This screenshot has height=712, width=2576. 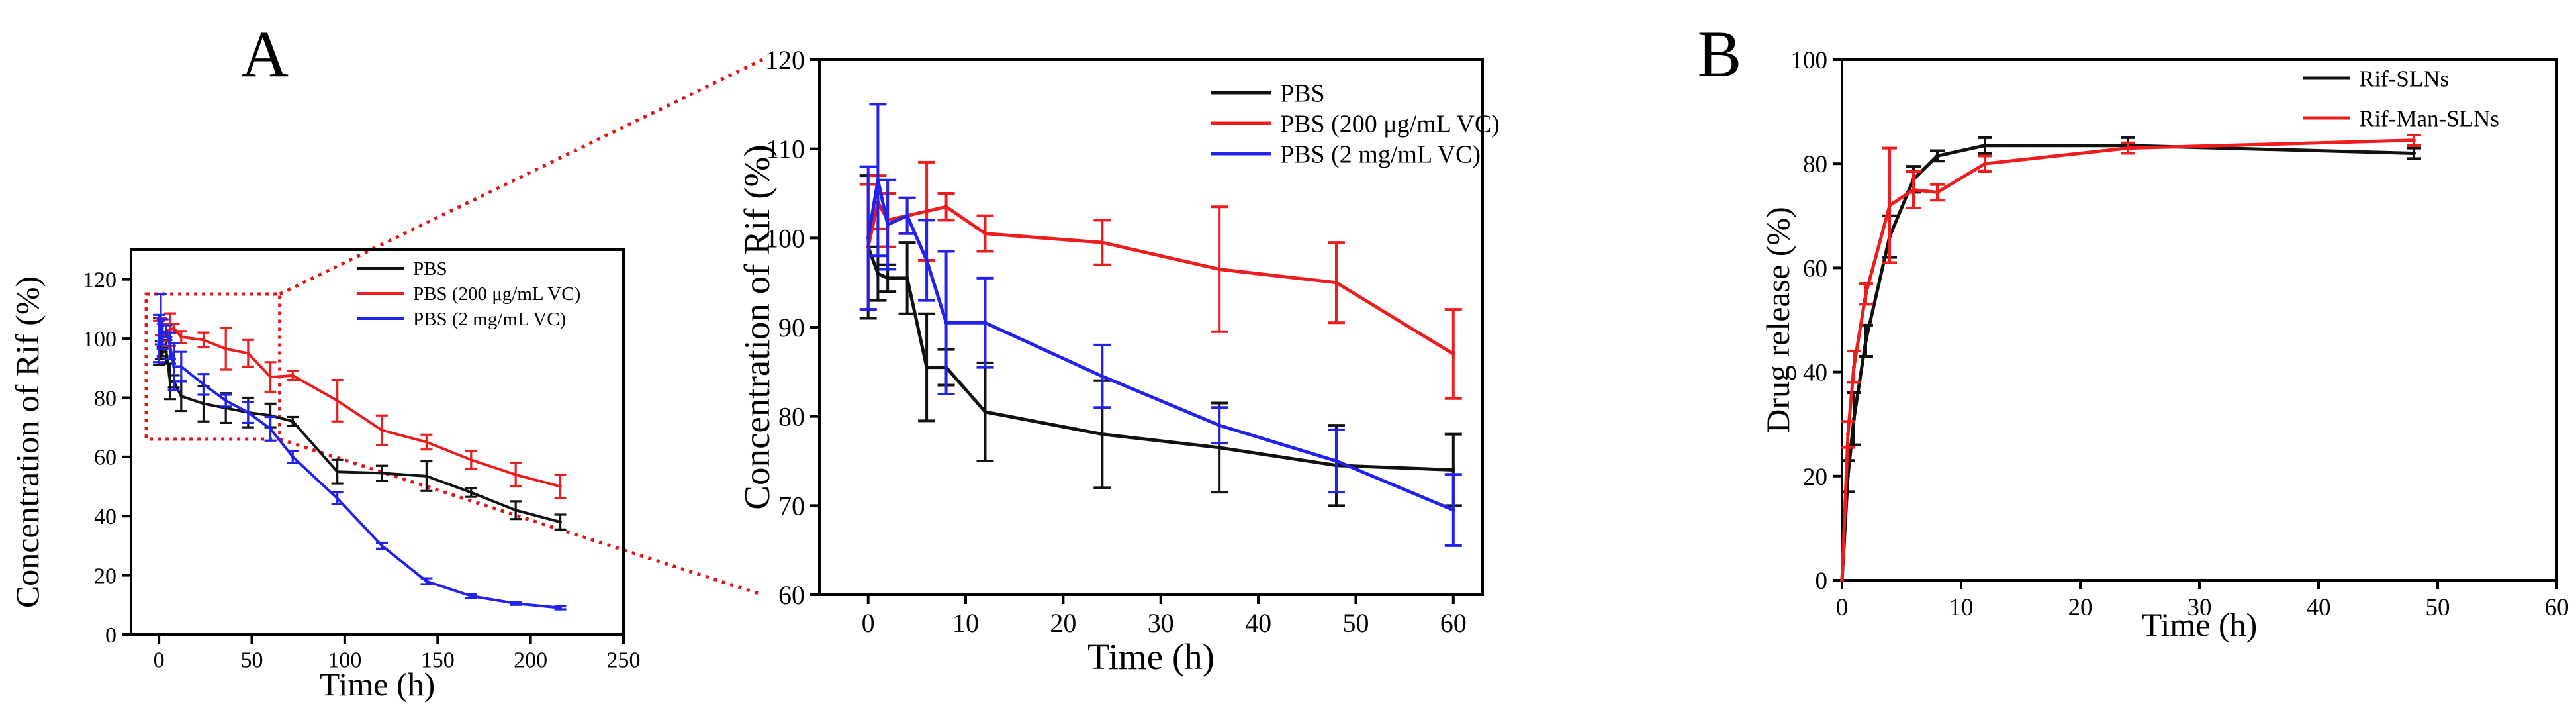 I want to click on y-tick-label: 70, so click(x=791, y=506).